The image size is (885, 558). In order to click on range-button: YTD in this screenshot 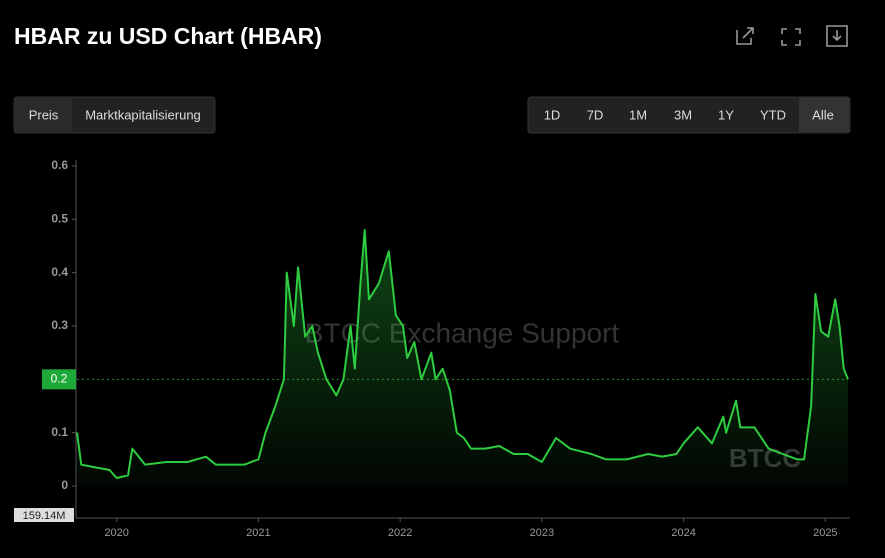, I will do `click(773, 114)`.